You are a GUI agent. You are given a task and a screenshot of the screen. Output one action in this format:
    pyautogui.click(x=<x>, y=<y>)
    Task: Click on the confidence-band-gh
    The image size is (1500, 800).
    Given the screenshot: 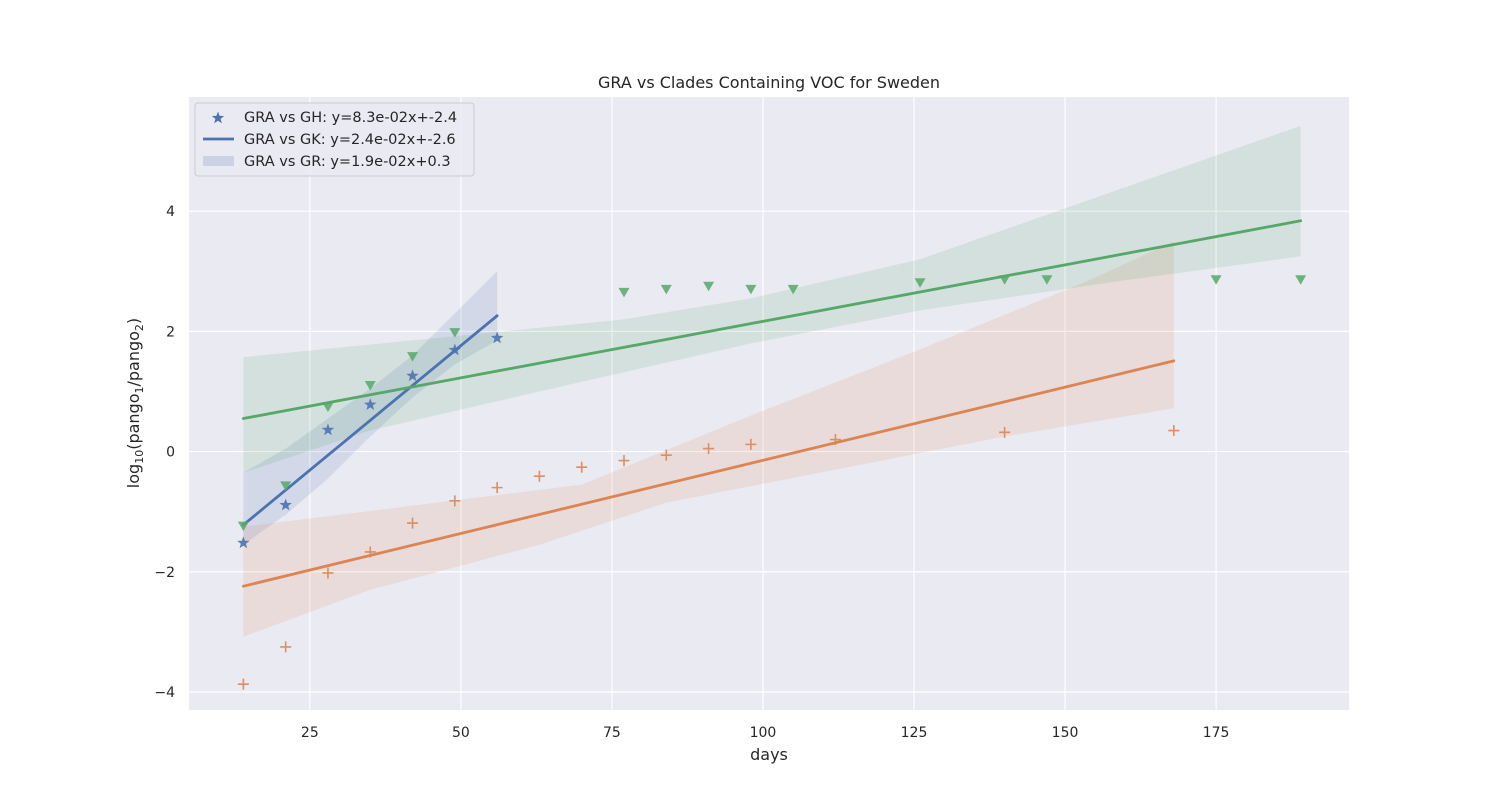 What is the action you would take?
    pyautogui.click(x=370, y=408)
    